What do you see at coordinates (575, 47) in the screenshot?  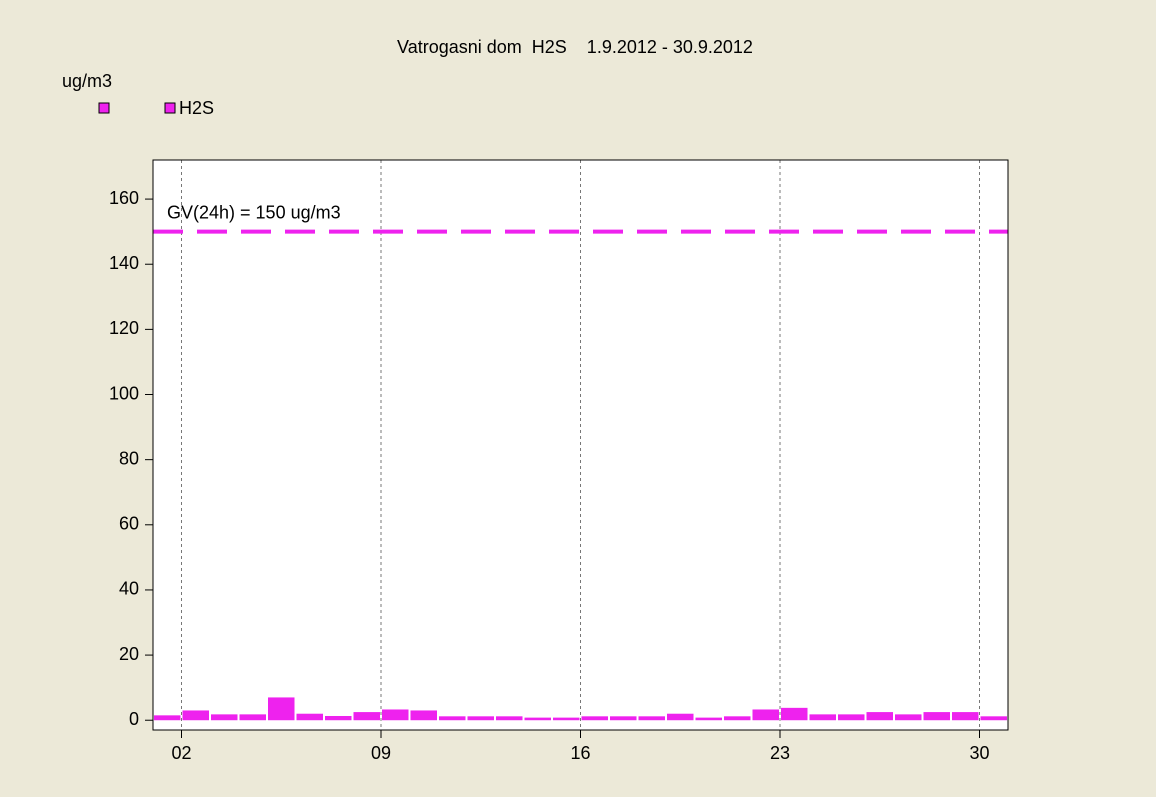 I see `chart-title: Vatrogasni dom H2S 1.9.2012 - 30.9.2012` at bounding box center [575, 47].